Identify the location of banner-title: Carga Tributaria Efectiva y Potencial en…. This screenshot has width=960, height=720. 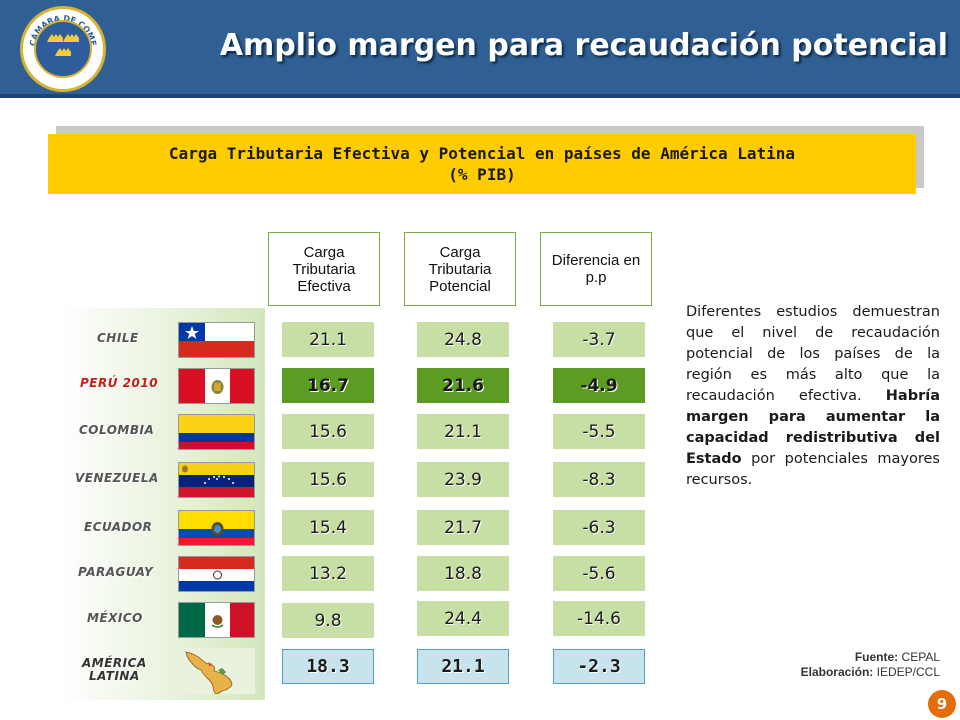
(482, 153).